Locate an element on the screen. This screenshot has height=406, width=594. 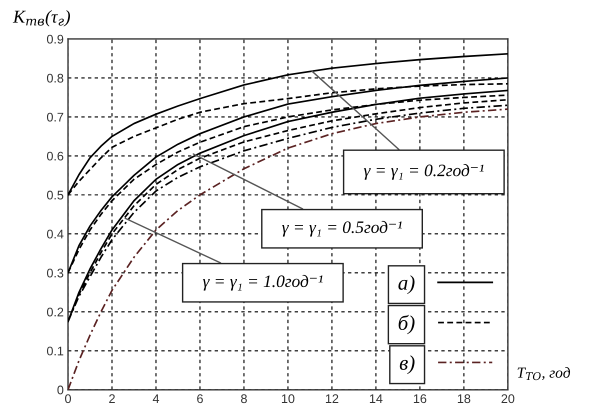
x-axis-title: T$_{ТО}$, год is located at coordinates (544, 373).